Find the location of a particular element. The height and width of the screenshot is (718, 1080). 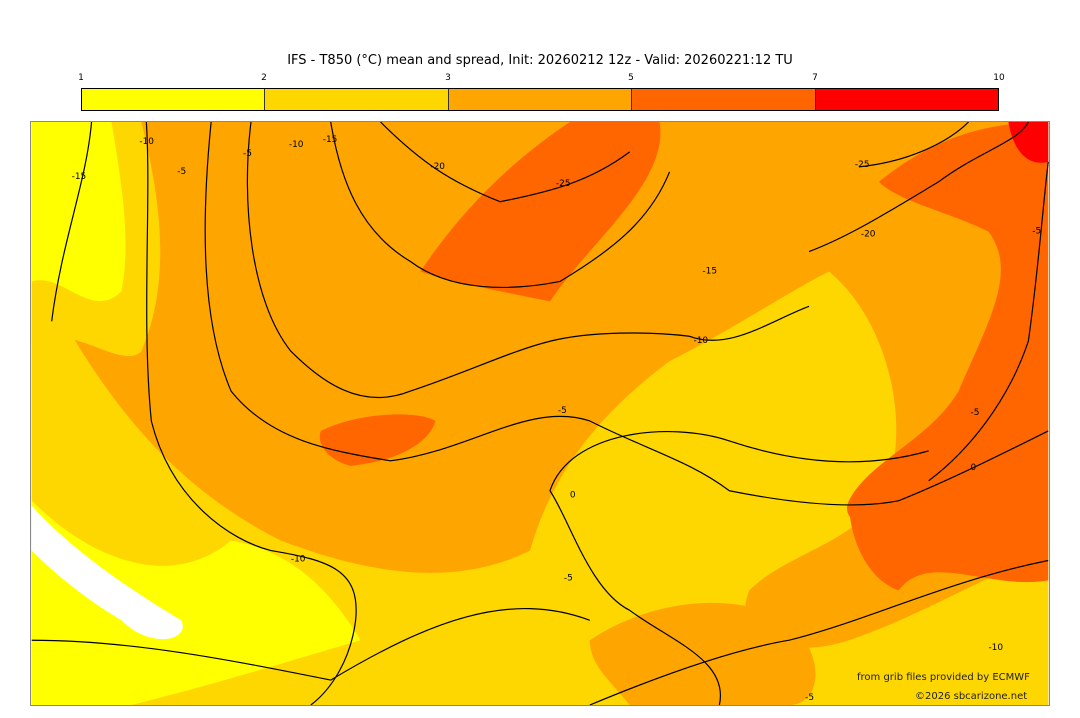

colorbar-tick: 2 is located at coordinates (264, 78).